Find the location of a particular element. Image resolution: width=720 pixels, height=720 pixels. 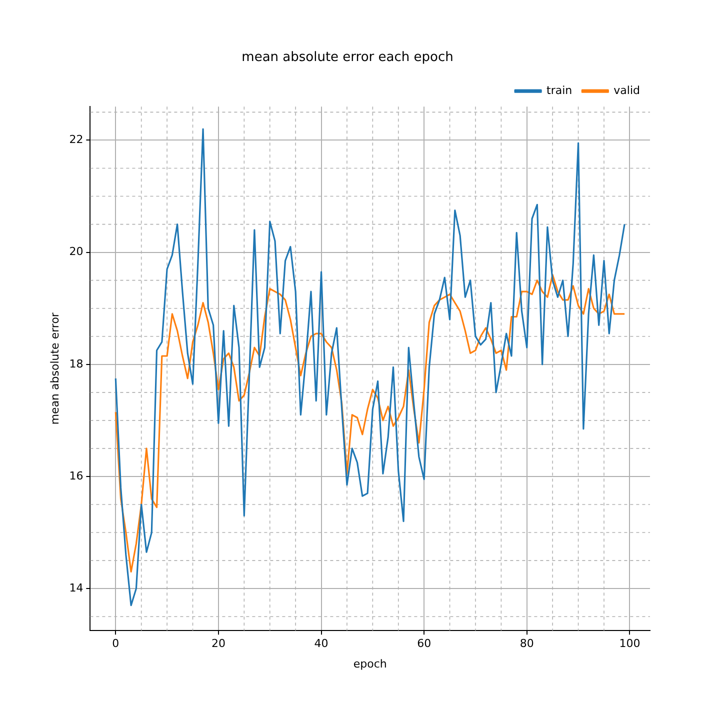

y-axis-title: mean absolute error is located at coordinates (55, 368).